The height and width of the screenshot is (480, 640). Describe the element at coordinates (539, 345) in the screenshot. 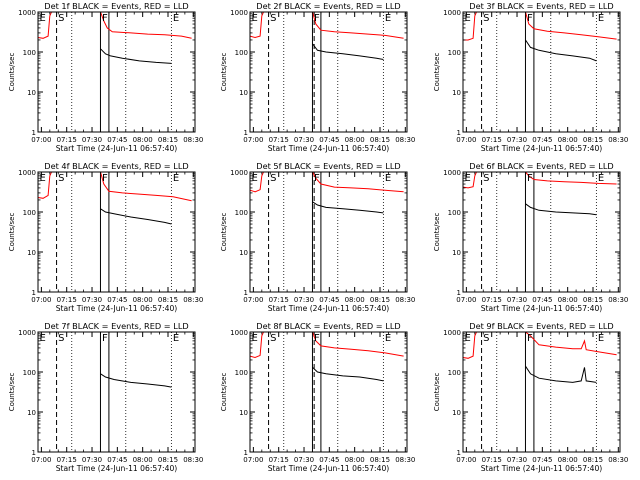

I see `lld-series-line` at that location.